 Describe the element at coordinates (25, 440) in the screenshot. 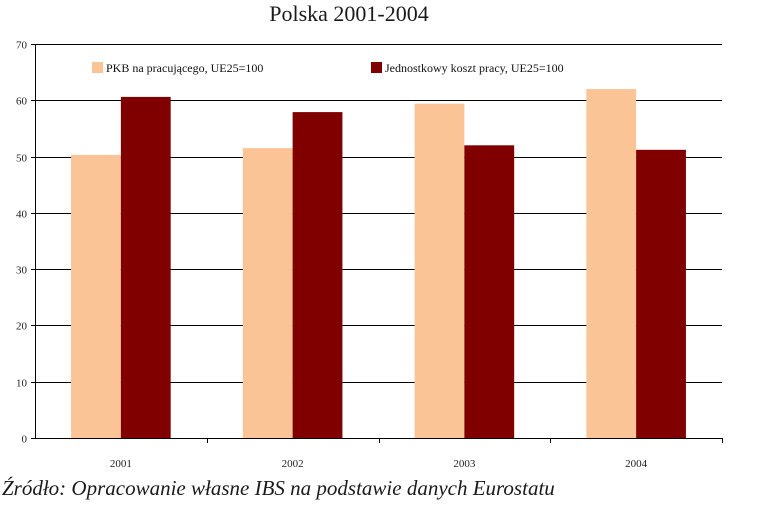

I see `y-tick-label: 0` at that location.